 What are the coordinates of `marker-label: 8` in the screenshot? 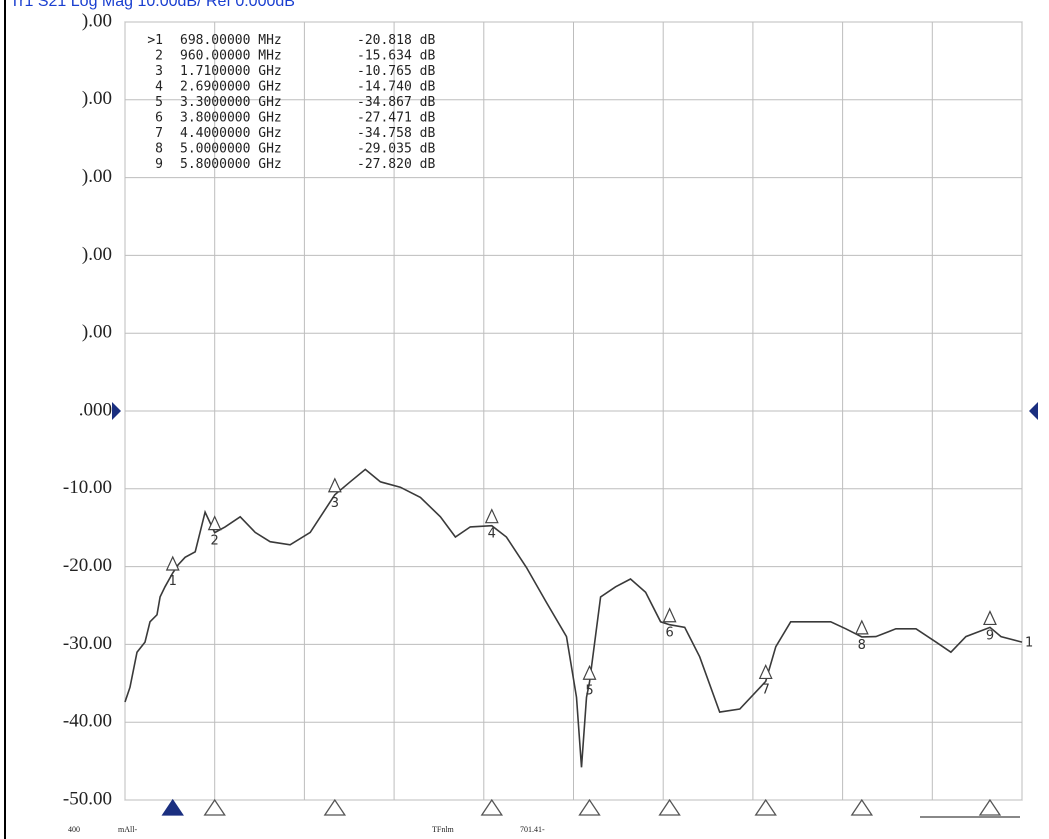 It's located at (862, 645).